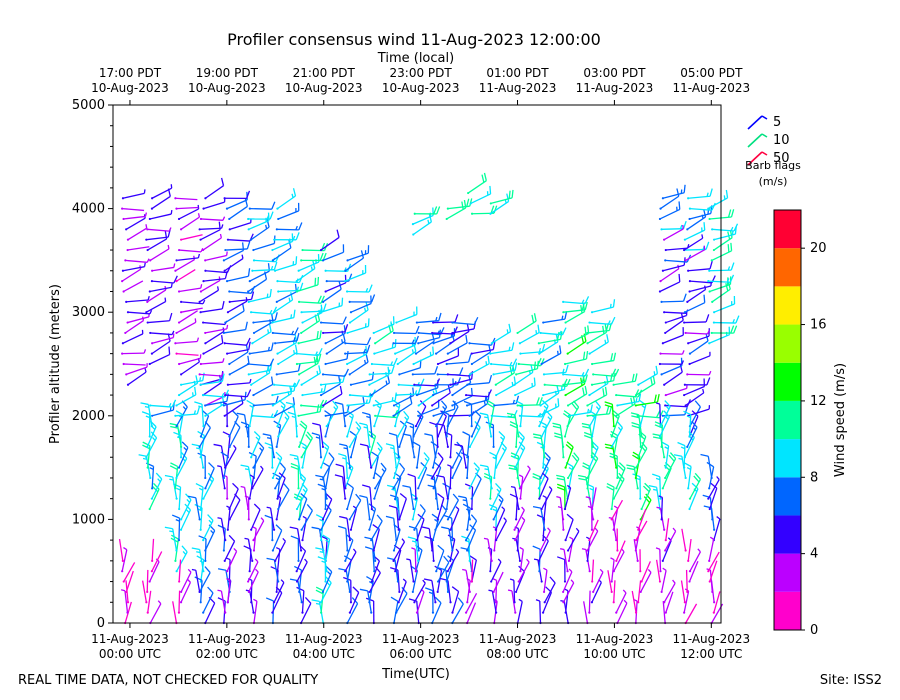 Image resolution: width=900 pixels, height=700 pixels. I want to click on top-axis-label: Time (local), so click(415, 58).